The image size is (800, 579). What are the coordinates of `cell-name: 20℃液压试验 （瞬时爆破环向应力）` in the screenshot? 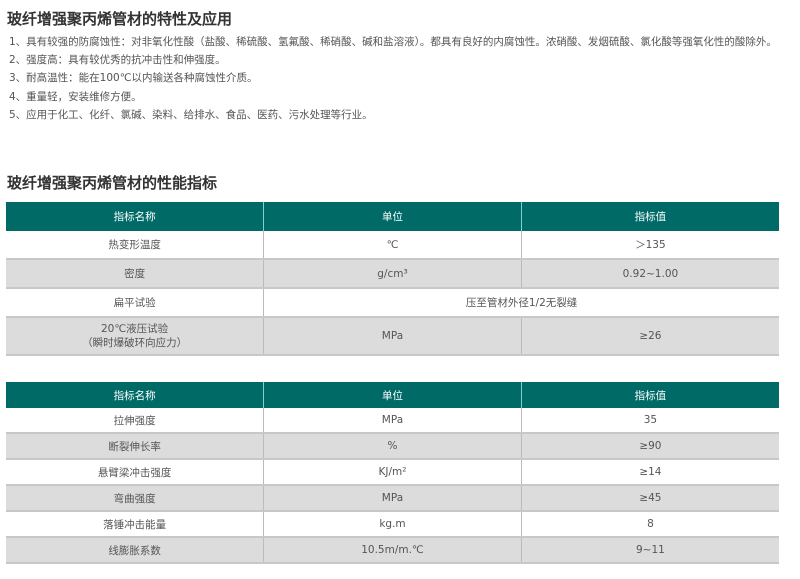 It's located at (135, 336).